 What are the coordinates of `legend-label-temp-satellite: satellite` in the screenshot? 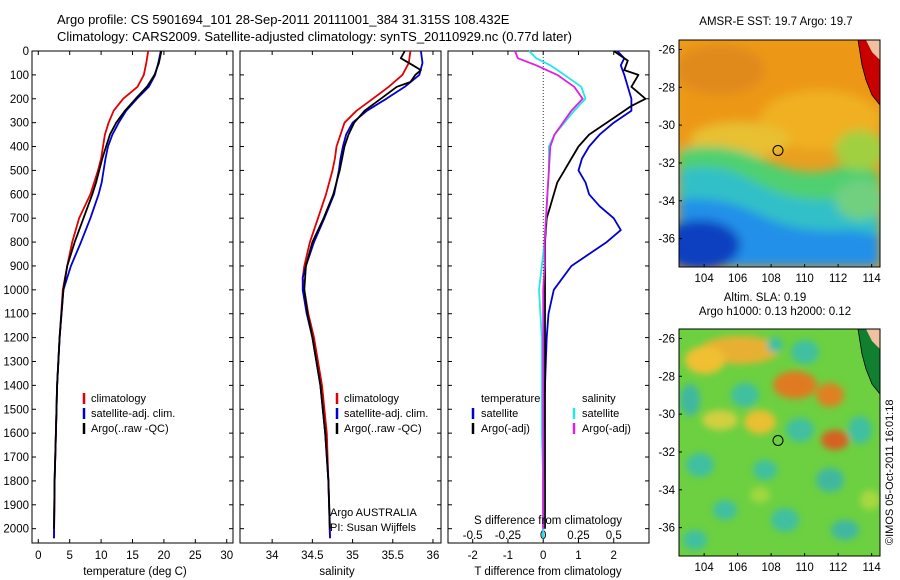 It's located at (499, 414).